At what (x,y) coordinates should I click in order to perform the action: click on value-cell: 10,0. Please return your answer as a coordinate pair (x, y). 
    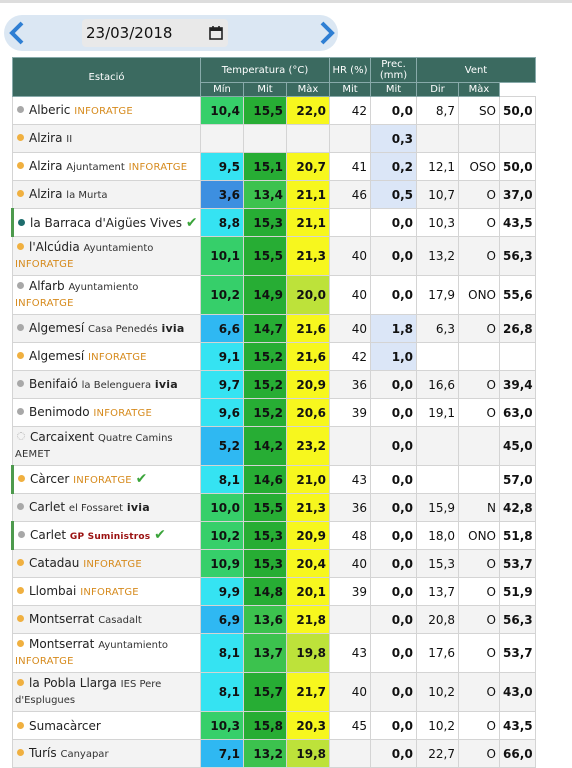
    Looking at the image, I should click on (222, 507).